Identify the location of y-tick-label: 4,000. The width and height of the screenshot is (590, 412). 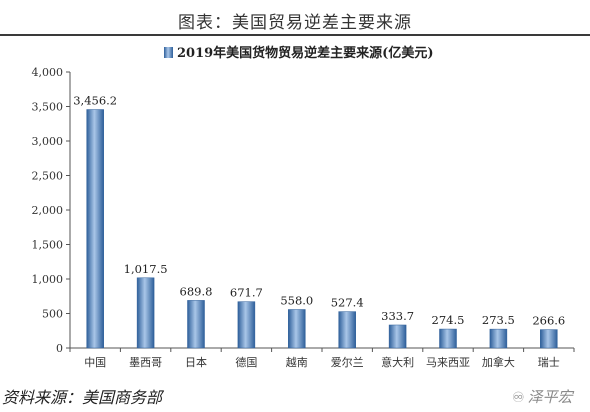
(48, 72).